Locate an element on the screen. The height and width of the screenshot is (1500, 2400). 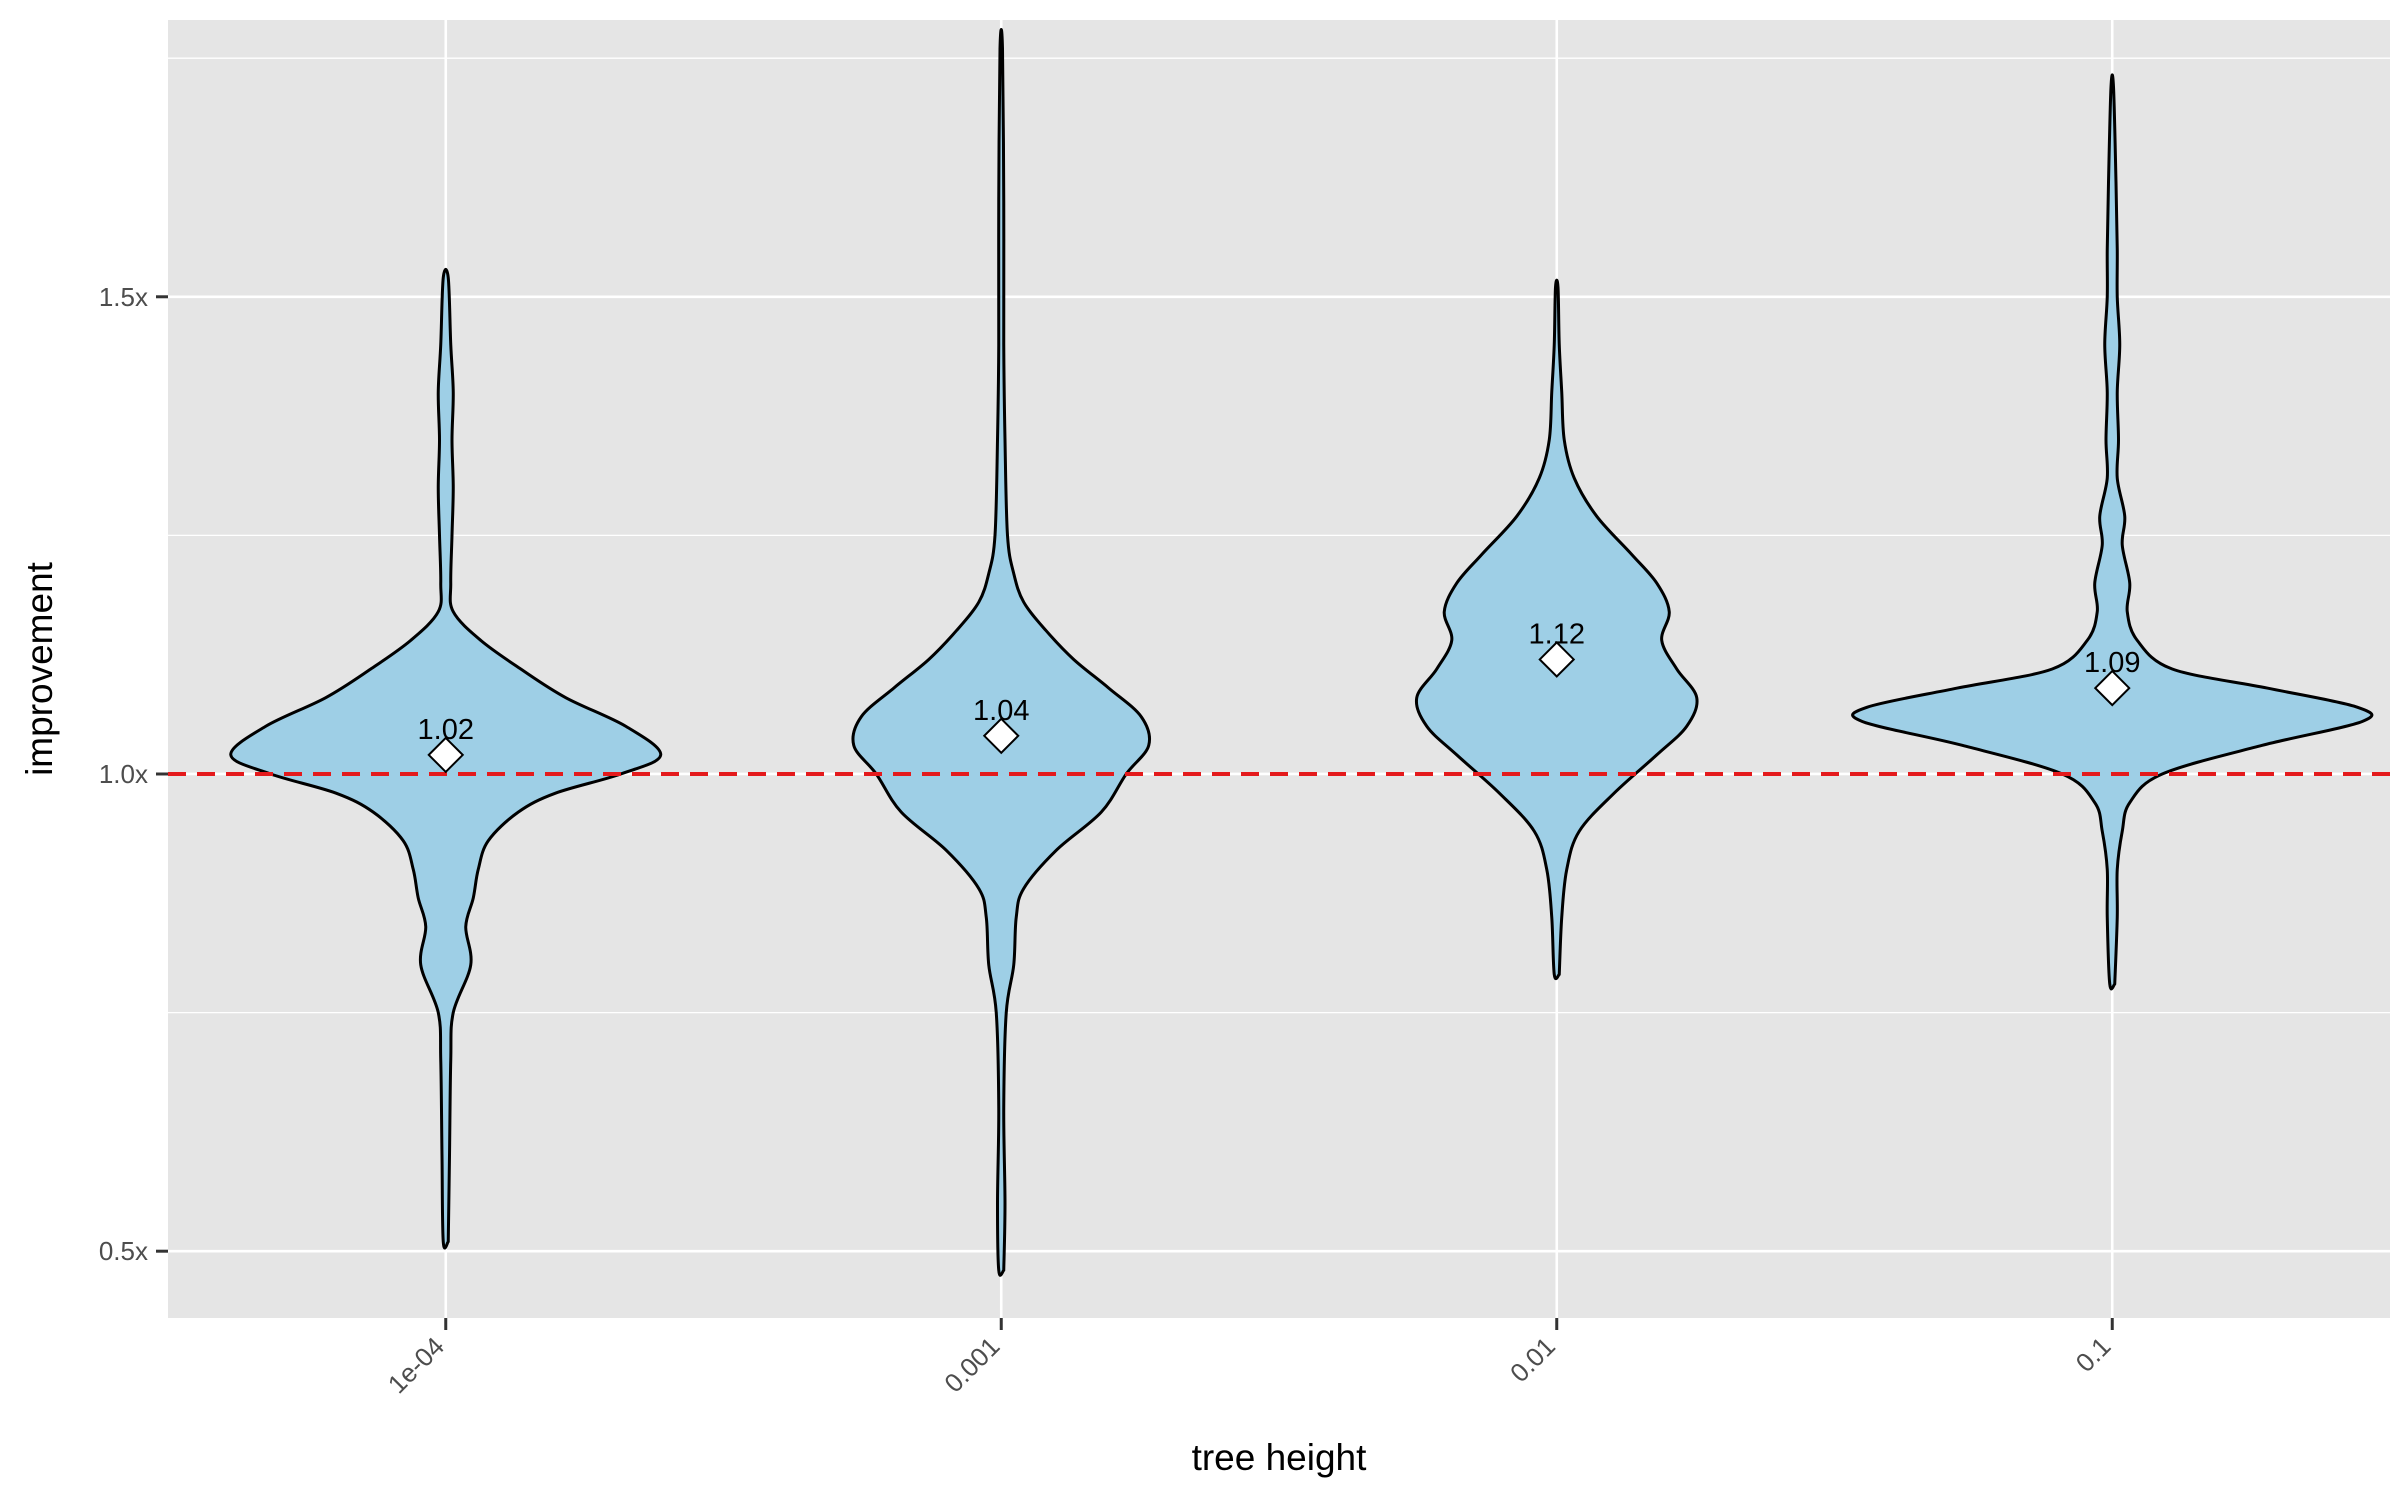
y-tick-label: 0.5x is located at coordinates (123, 1251).